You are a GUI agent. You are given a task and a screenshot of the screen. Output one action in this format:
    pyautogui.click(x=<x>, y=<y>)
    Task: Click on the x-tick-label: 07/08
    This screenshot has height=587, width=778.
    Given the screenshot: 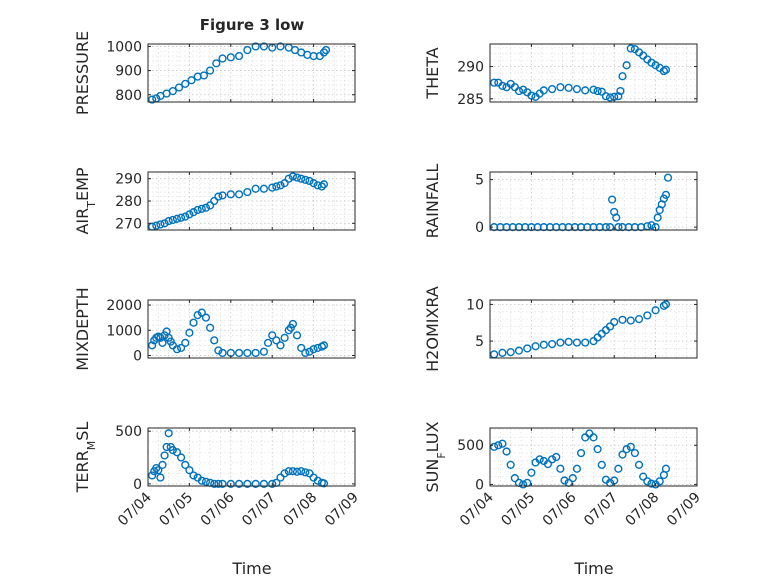 What is the action you would take?
    pyautogui.click(x=643, y=510)
    